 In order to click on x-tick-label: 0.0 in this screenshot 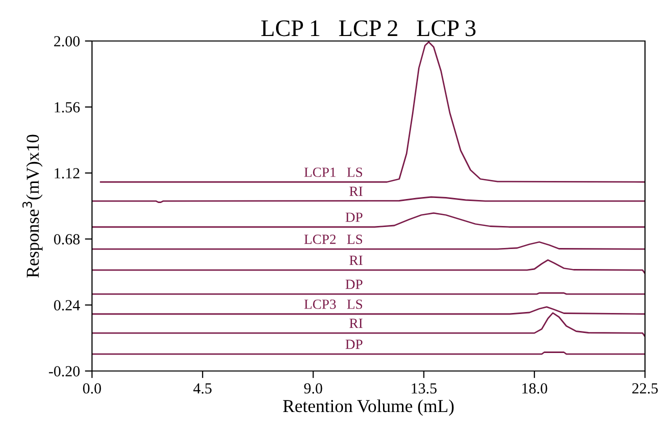, I will do `click(92, 388)`.